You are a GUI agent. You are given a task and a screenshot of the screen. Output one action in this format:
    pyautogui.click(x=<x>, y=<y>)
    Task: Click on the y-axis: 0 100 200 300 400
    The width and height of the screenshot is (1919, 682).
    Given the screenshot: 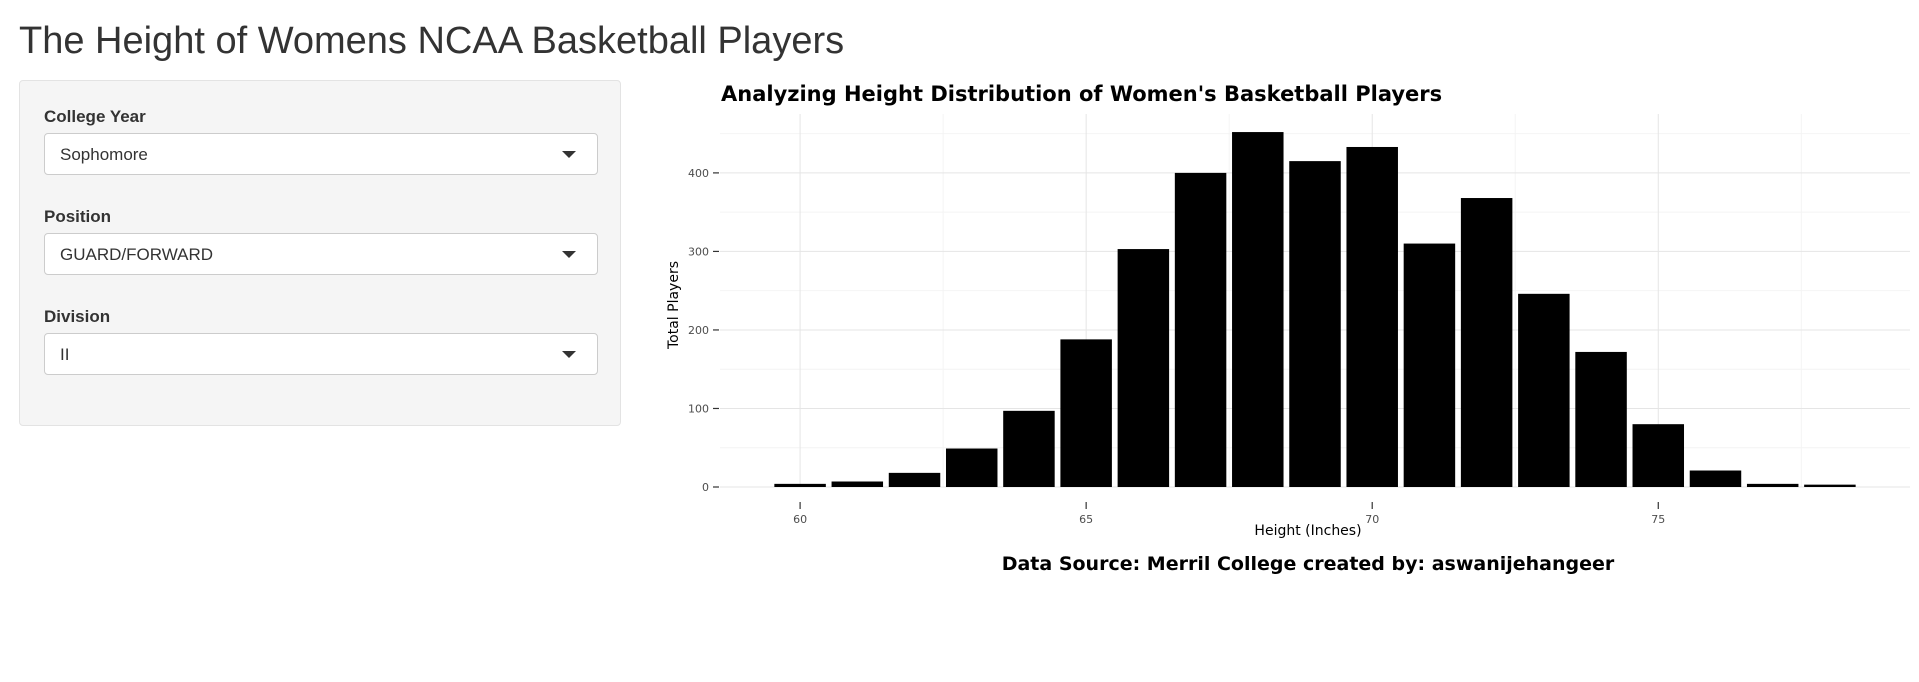 What is the action you would take?
    pyautogui.click(x=703, y=330)
    